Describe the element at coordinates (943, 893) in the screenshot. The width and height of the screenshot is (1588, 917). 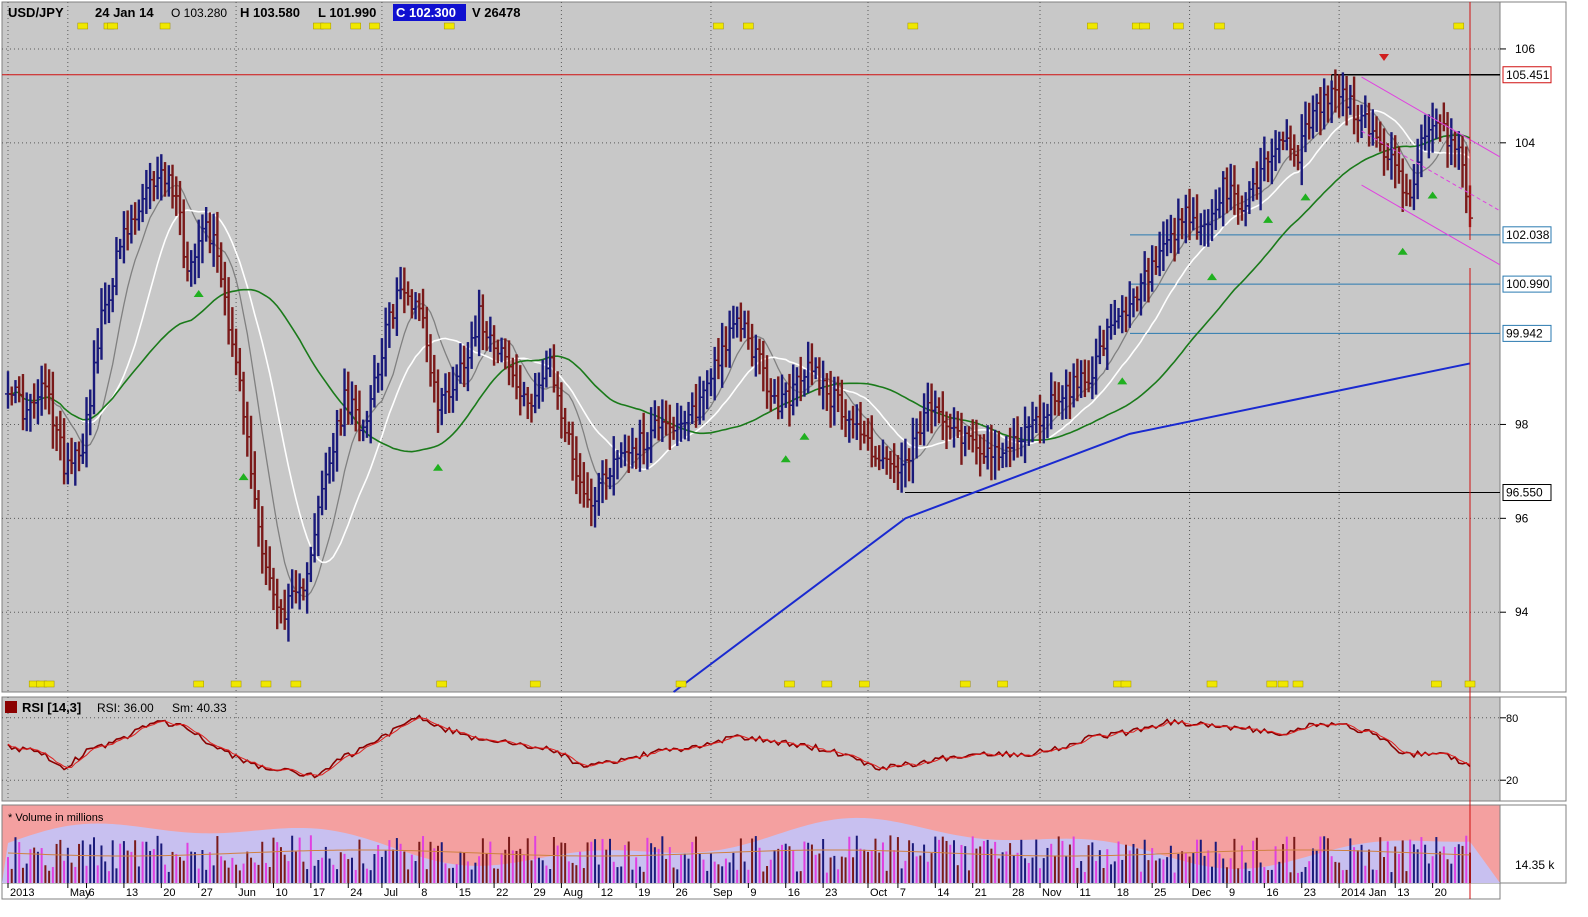
I see `time-tick-label: 14` at that location.